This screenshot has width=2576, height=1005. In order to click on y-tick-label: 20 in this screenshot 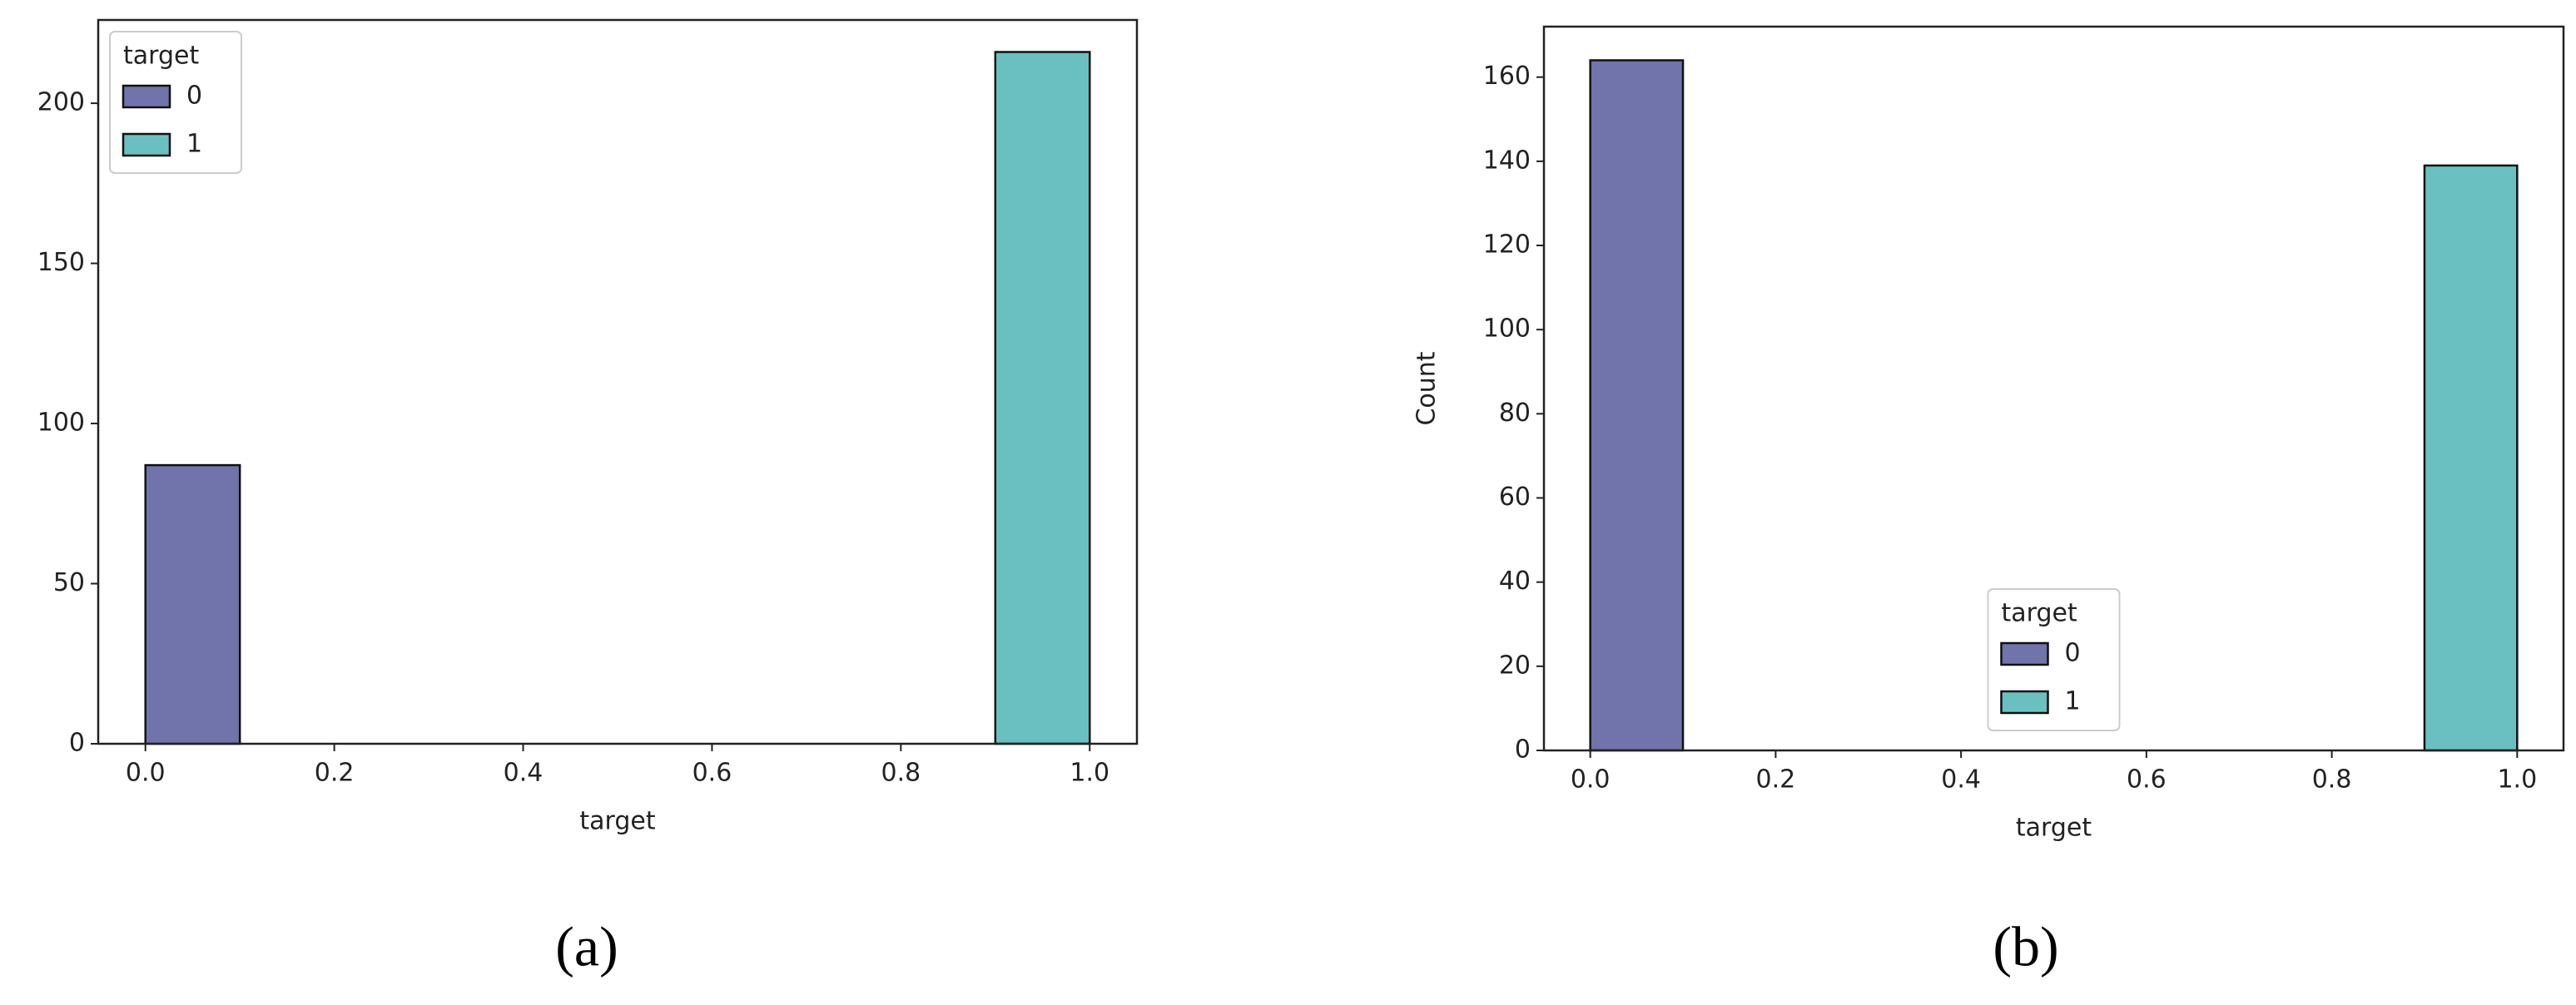, I will do `click(1515, 665)`.